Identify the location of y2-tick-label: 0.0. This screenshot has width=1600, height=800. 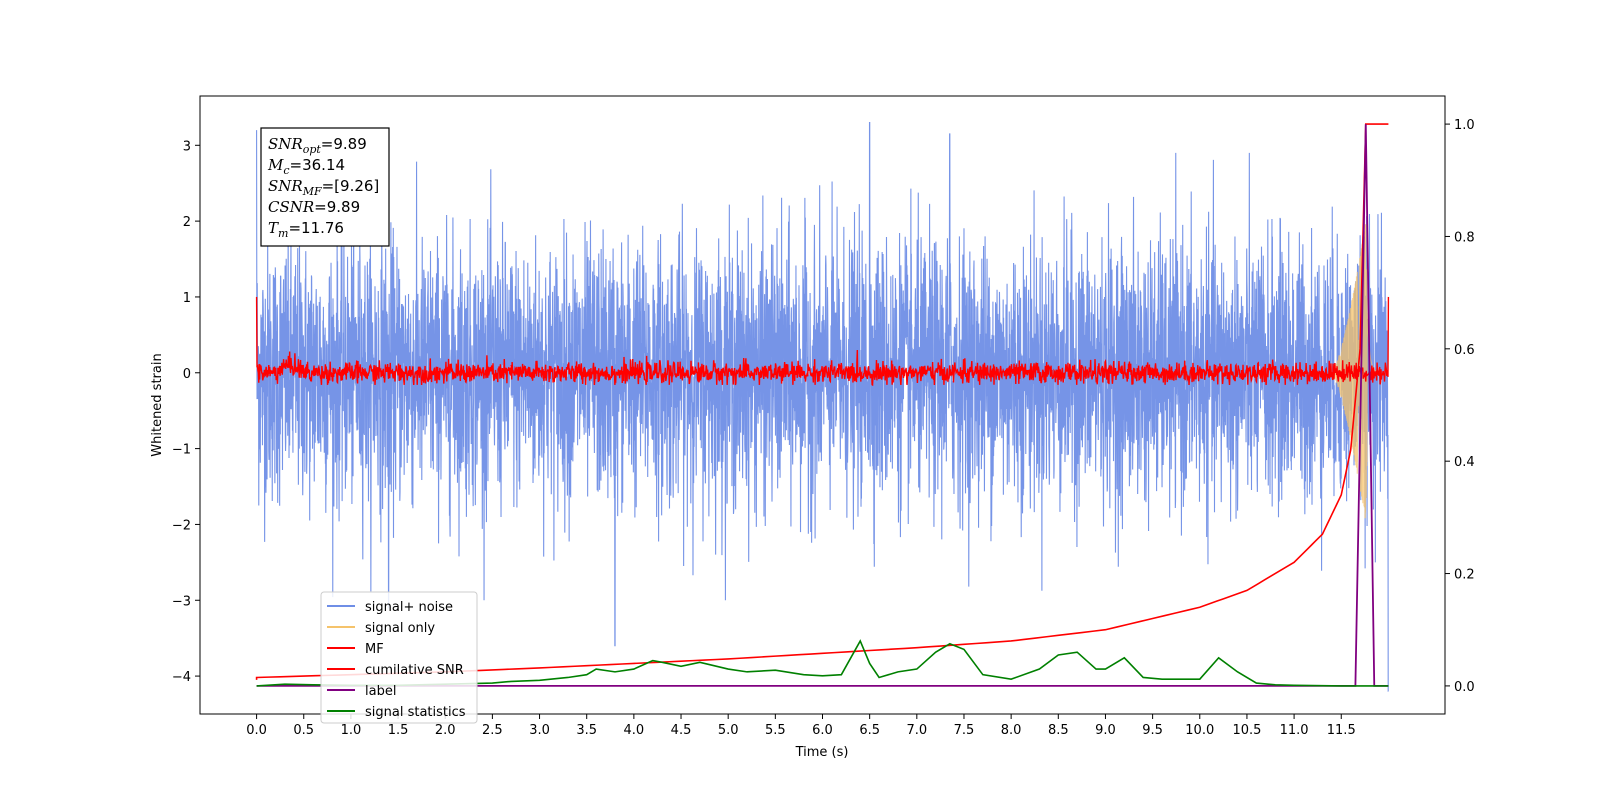
(1464, 687).